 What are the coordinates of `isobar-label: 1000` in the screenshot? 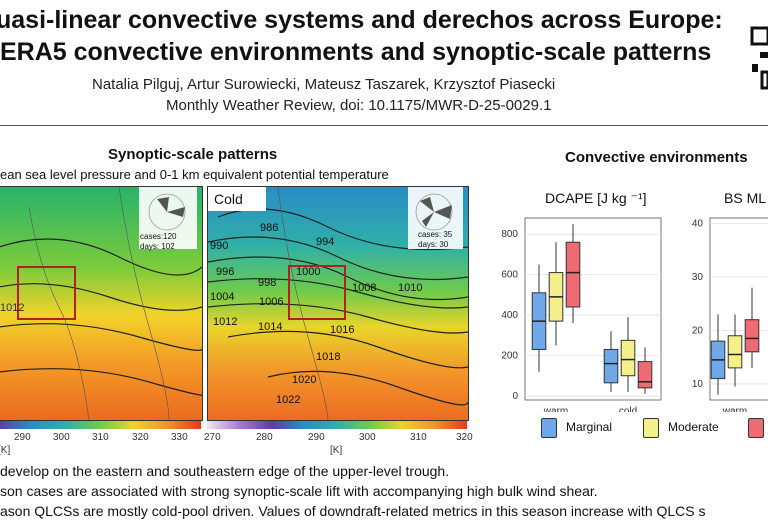 It's located at (308, 272).